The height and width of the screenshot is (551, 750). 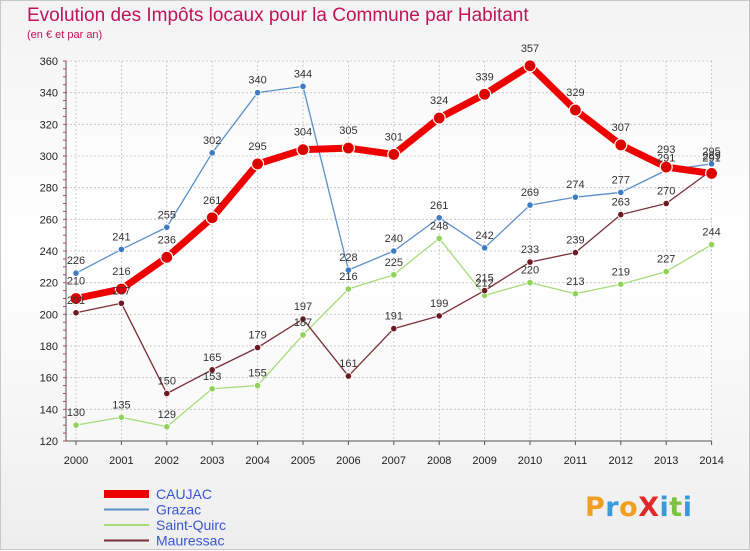 I want to click on logo-letter: P, so click(x=595, y=507).